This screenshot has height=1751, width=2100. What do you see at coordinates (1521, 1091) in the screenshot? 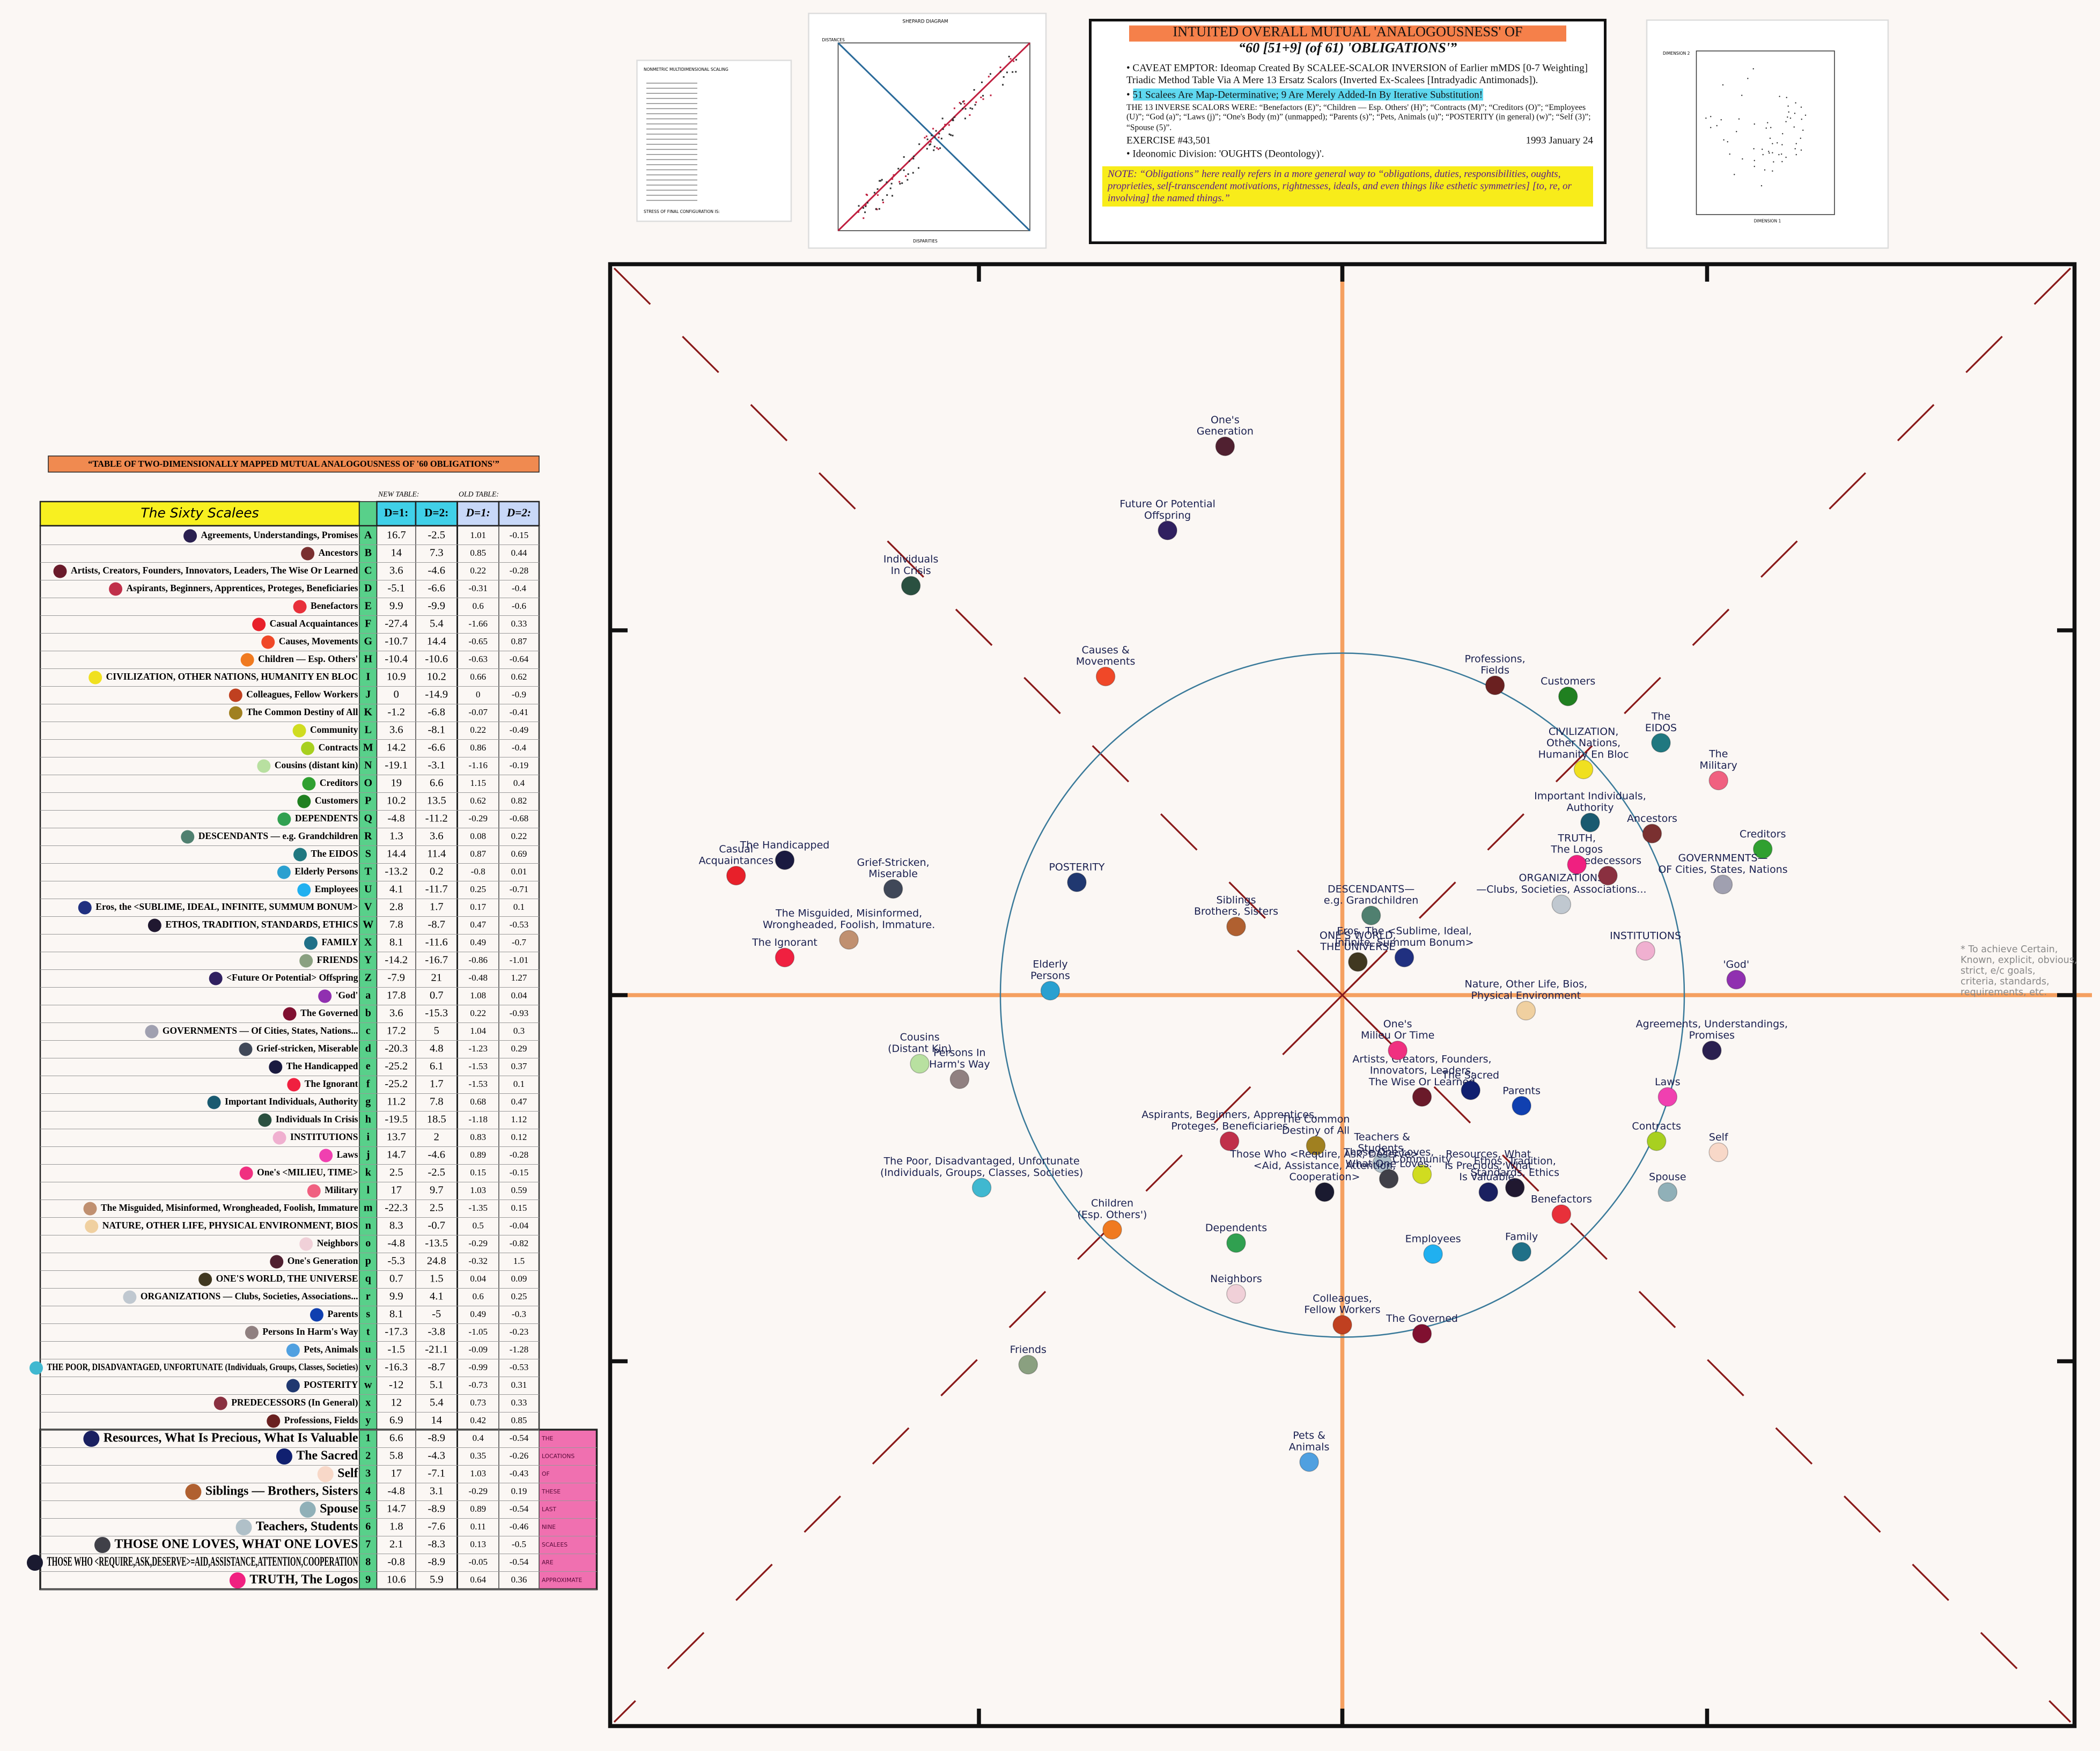
I see `map-label: Parents` at bounding box center [1521, 1091].